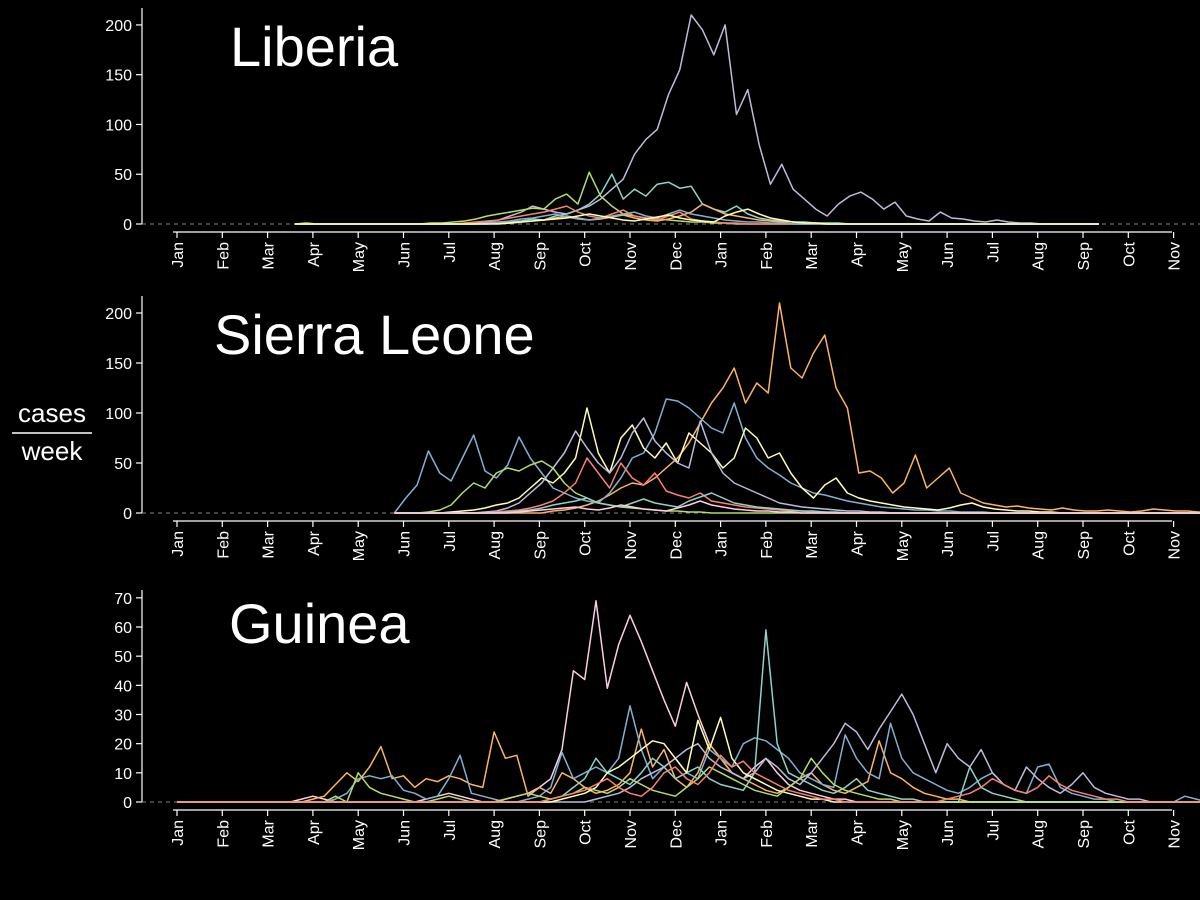 Image resolution: width=1200 pixels, height=900 pixels. Describe the element at coordinates (52, 413) in the screenshot. I see `y-axis-label-numerator: cases` at that location.